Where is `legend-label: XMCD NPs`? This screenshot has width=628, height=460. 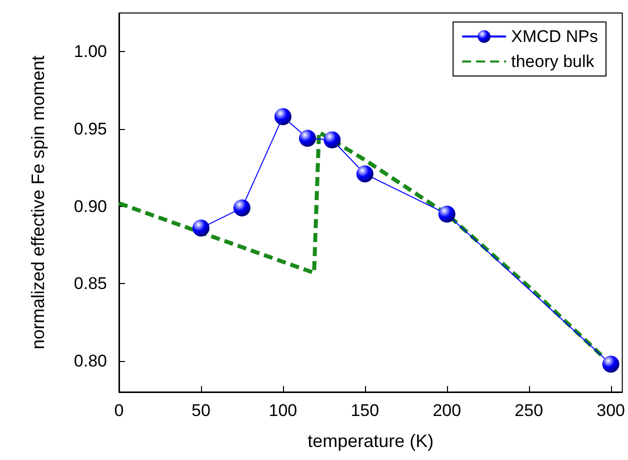 legend-label: XMCD NPs is located at coordinates (554, 36).